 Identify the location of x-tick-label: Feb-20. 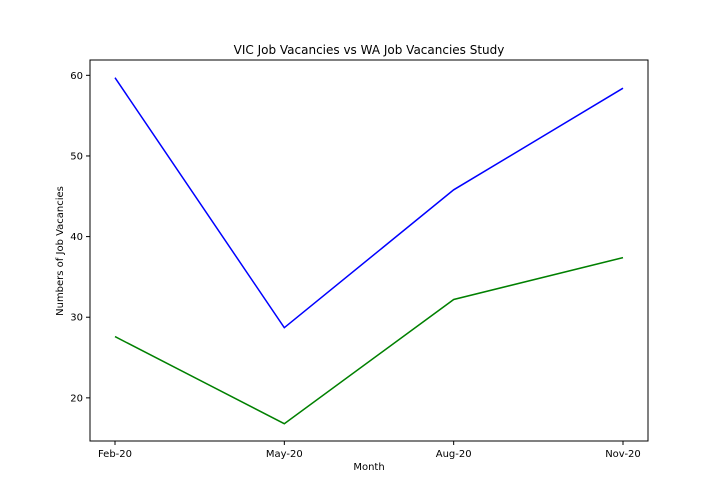
(115, 454).